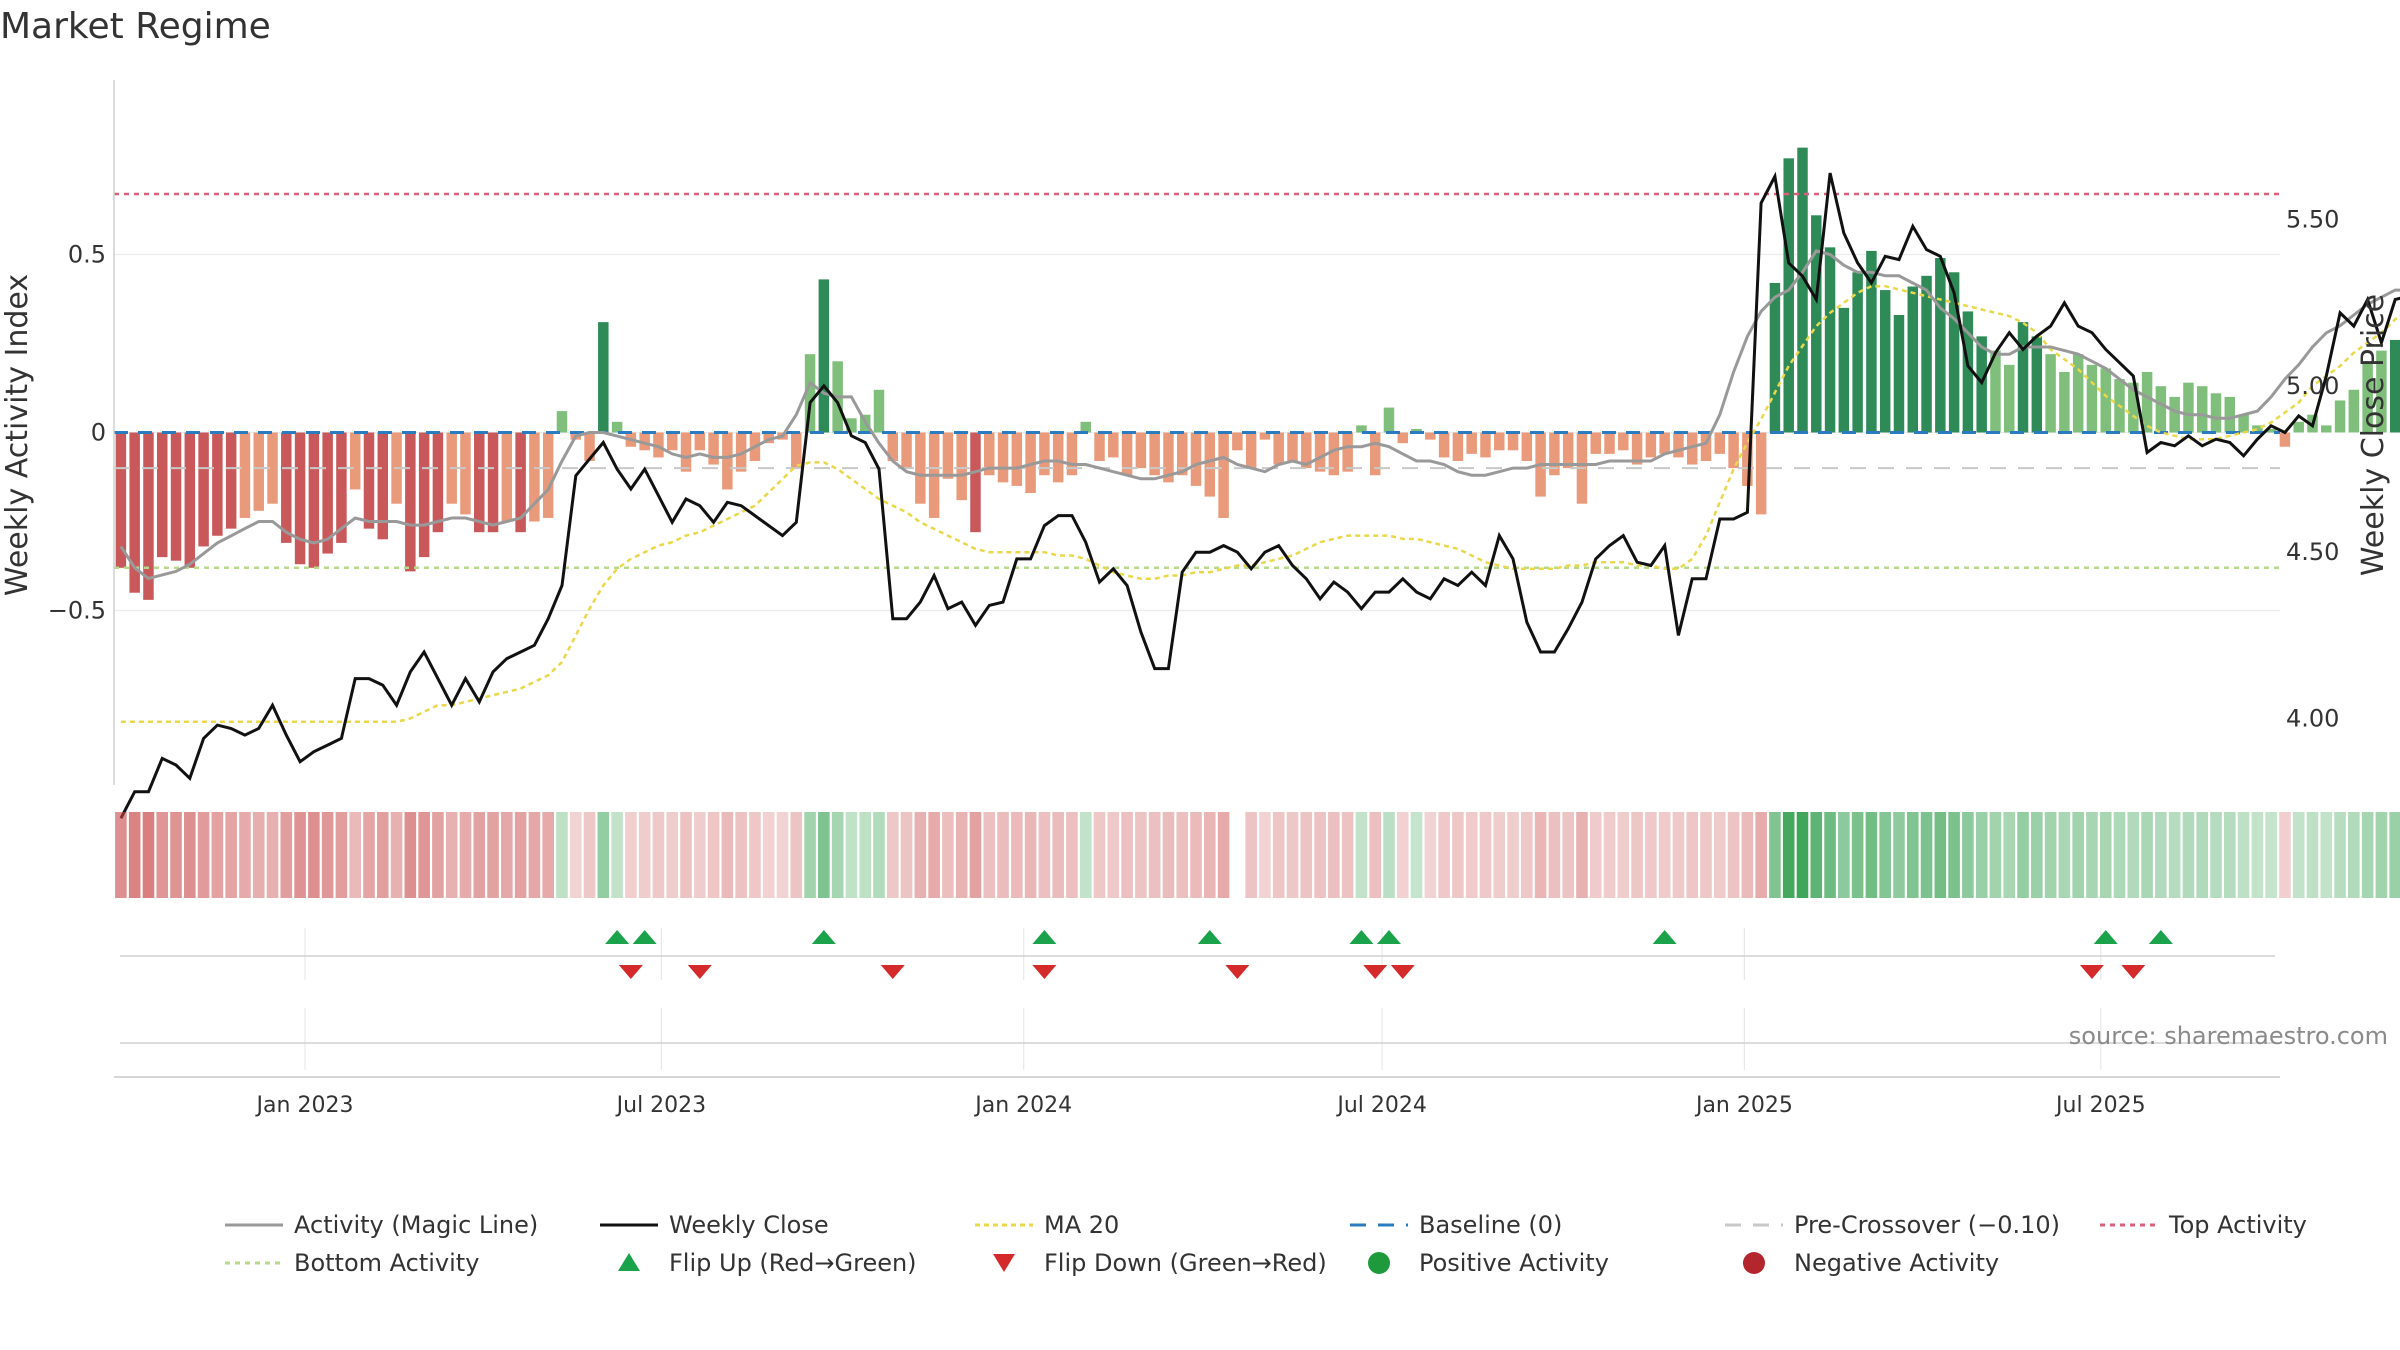 This screenshot has height=1350, width=2400. I want to click on y-left-tick-label: 0, so click(98, 433).